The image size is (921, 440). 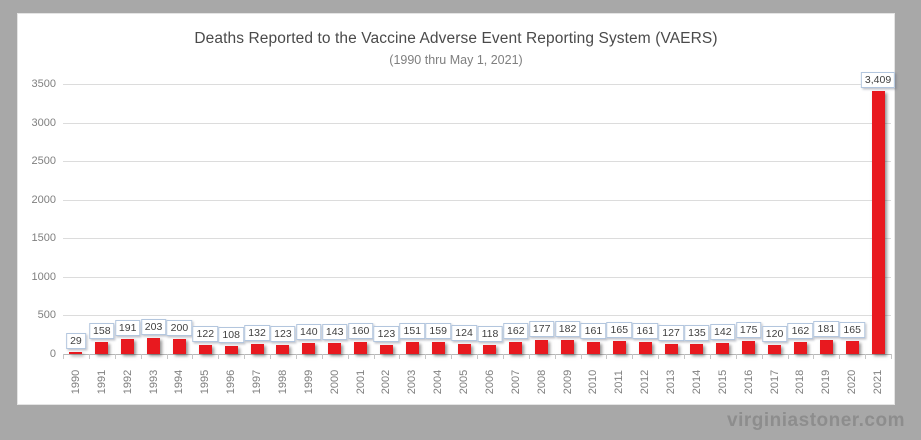 I want to click on bar-value-label: 140, so click(x=309, y=332).